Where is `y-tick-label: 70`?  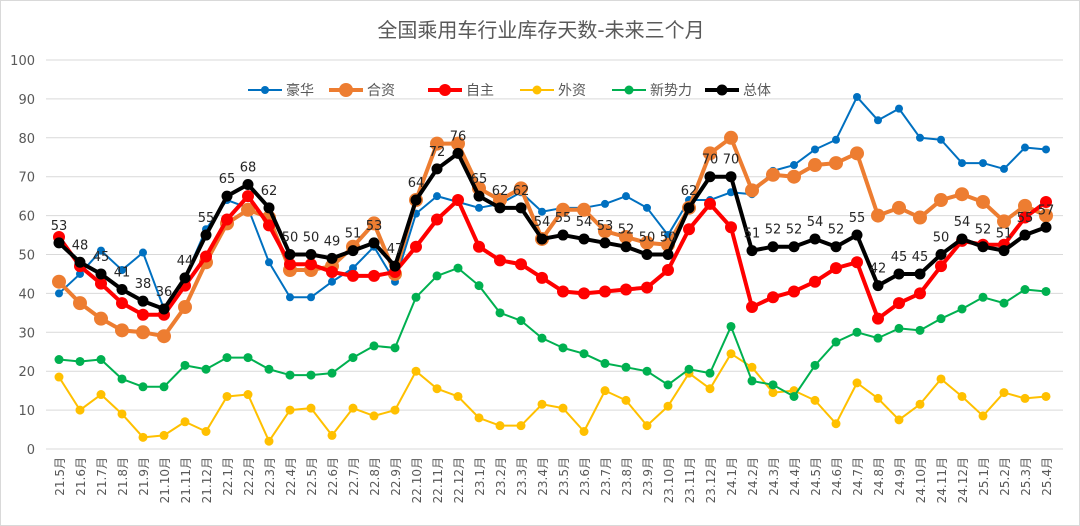 y-tick-label: 70 is located at coordinates (26, 178).